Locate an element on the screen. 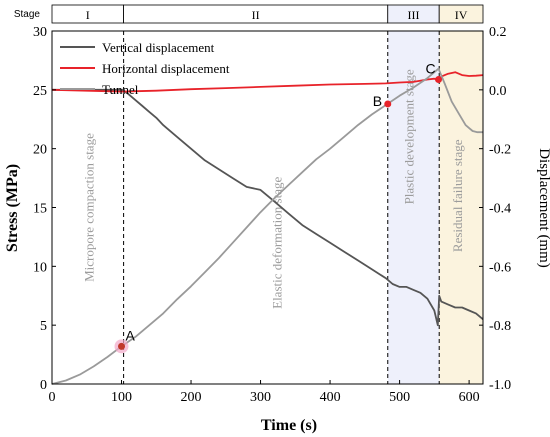 Image resolution: width=550 pixels, height=437 pixels. stage-annotation: Plastic development stage is located at coordinates (408, 136).